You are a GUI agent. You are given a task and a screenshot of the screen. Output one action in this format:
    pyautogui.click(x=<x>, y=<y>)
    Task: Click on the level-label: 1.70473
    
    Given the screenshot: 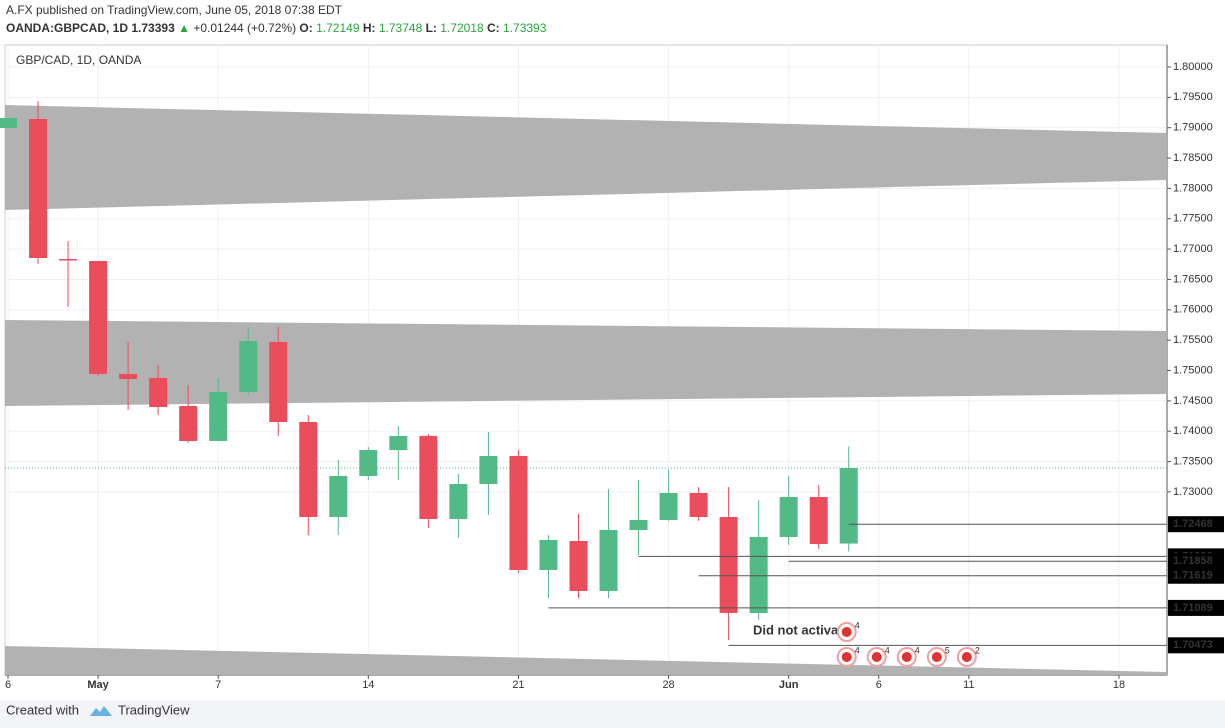 What is the action you would take?
    pyautogui.click(x=1193, y=645)
    